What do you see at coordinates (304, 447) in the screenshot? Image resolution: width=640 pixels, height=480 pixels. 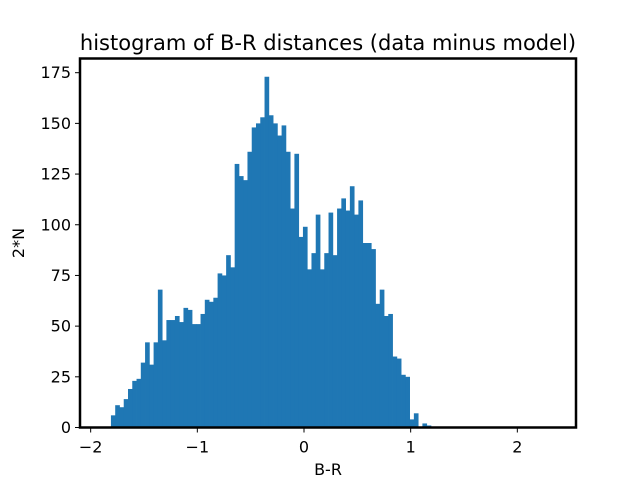 I see `x-tick-label: 0` at bounding box center [304, 447].